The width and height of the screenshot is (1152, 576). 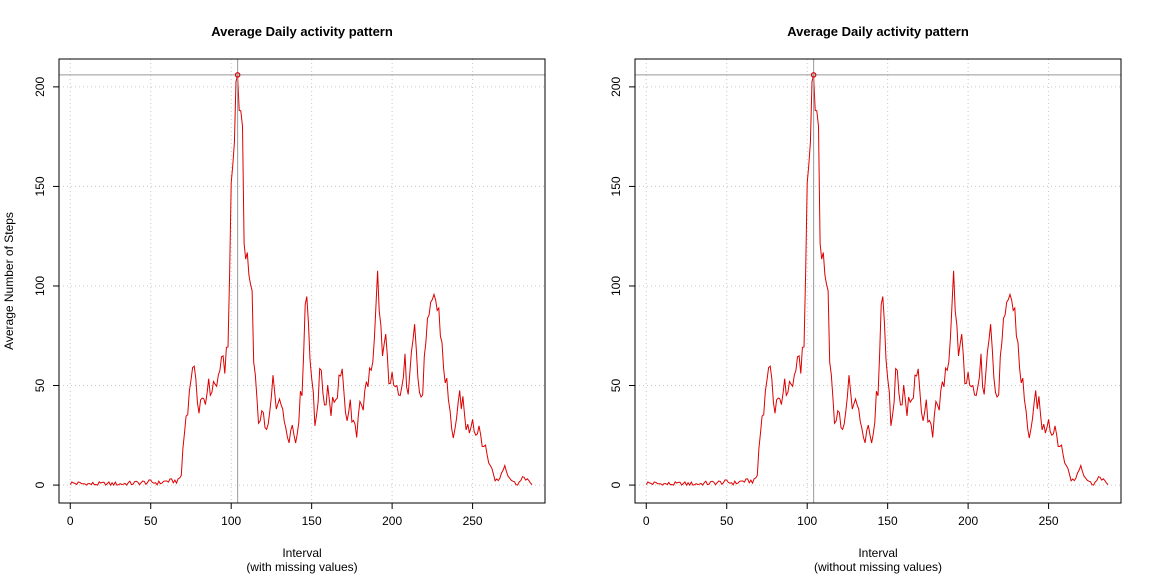 What do you see at coordinates (9, 281) in the screenshot?
I see `y-axis-label: Average Number of Steps` at bounding box center [9, 281].